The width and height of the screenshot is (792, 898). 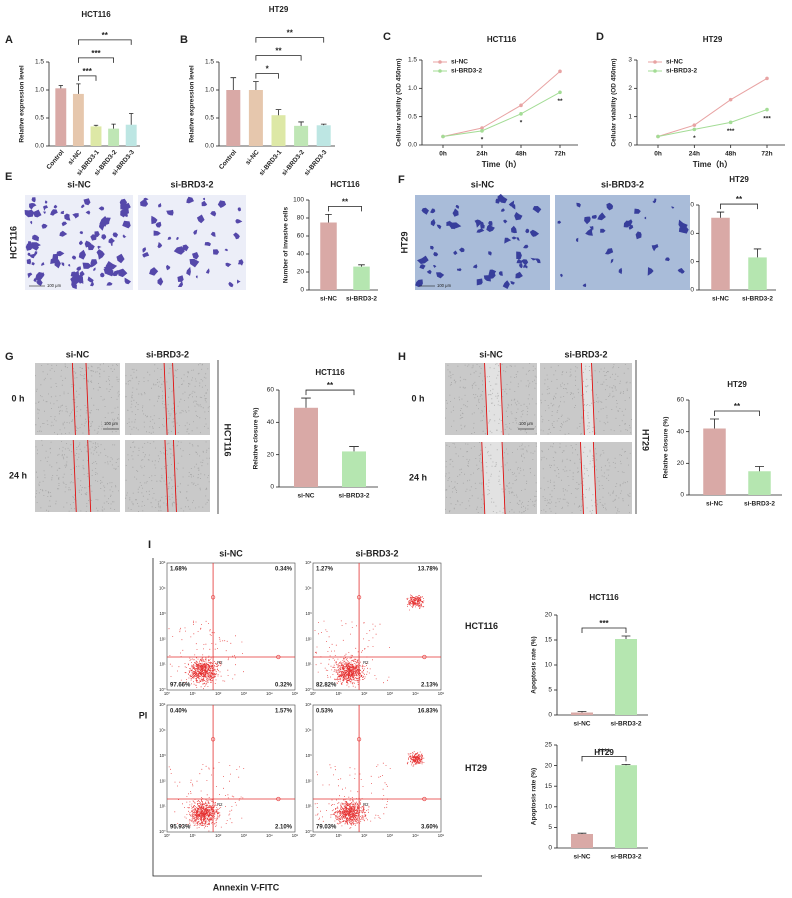 I want to click on x-tick-label: si-BRD3-3, so click(x=316, y=163).